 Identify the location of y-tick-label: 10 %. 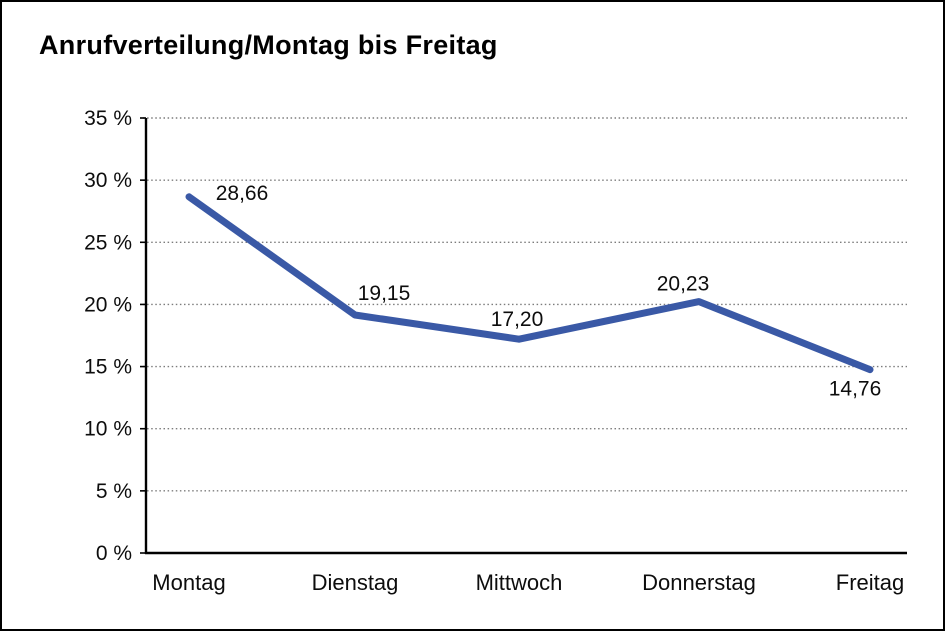
(108, 429).